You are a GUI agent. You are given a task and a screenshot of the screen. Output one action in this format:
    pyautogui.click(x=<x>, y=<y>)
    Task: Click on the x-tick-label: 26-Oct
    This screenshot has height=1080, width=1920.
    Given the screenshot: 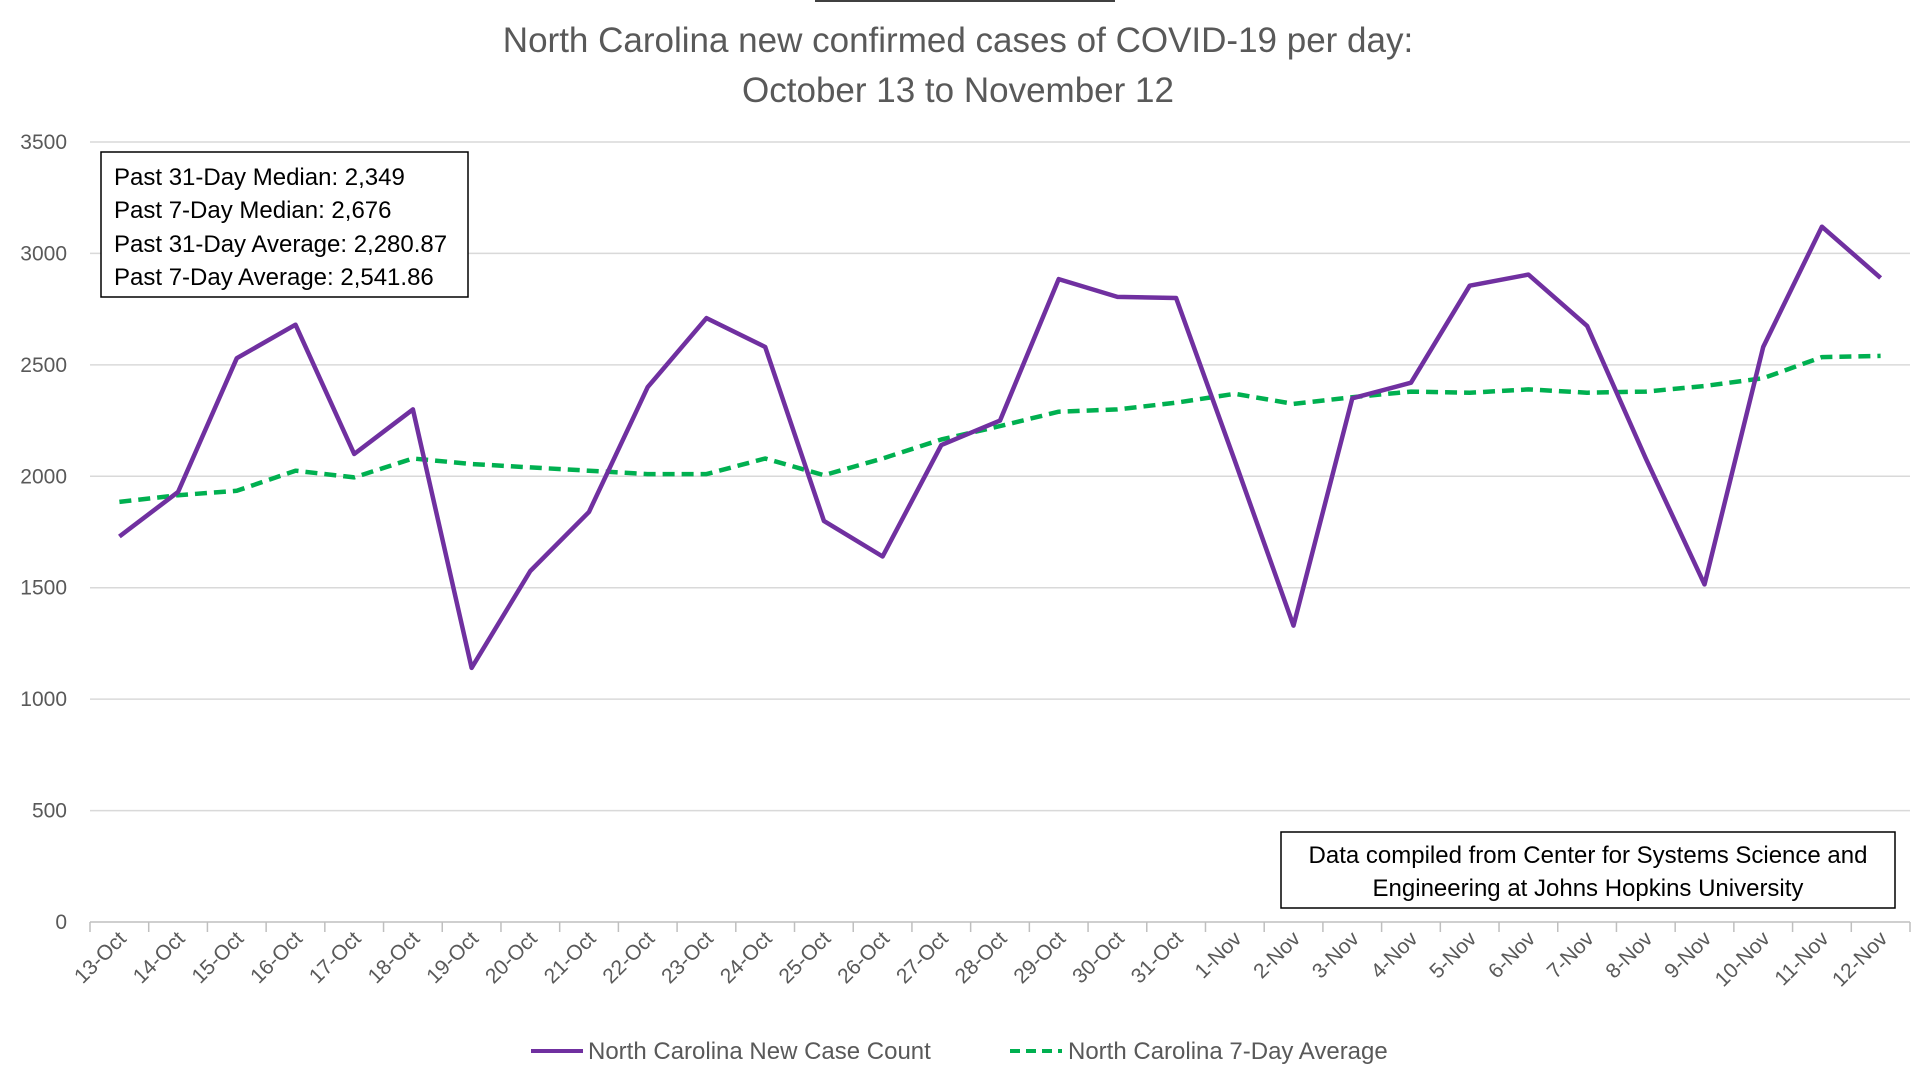 What is the action you would take?
    pyautogui.click(x=863, y=957)
    